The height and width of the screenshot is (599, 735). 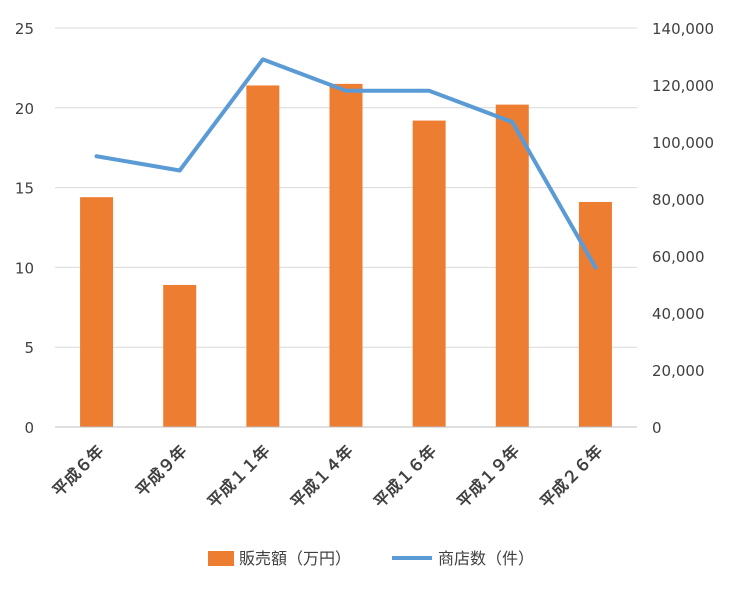 What do you see at coordinates (371, 558) in the screenshot?
I see `legend: 販売額（万円） 商店数（件）` at bounding box center [371, 558].